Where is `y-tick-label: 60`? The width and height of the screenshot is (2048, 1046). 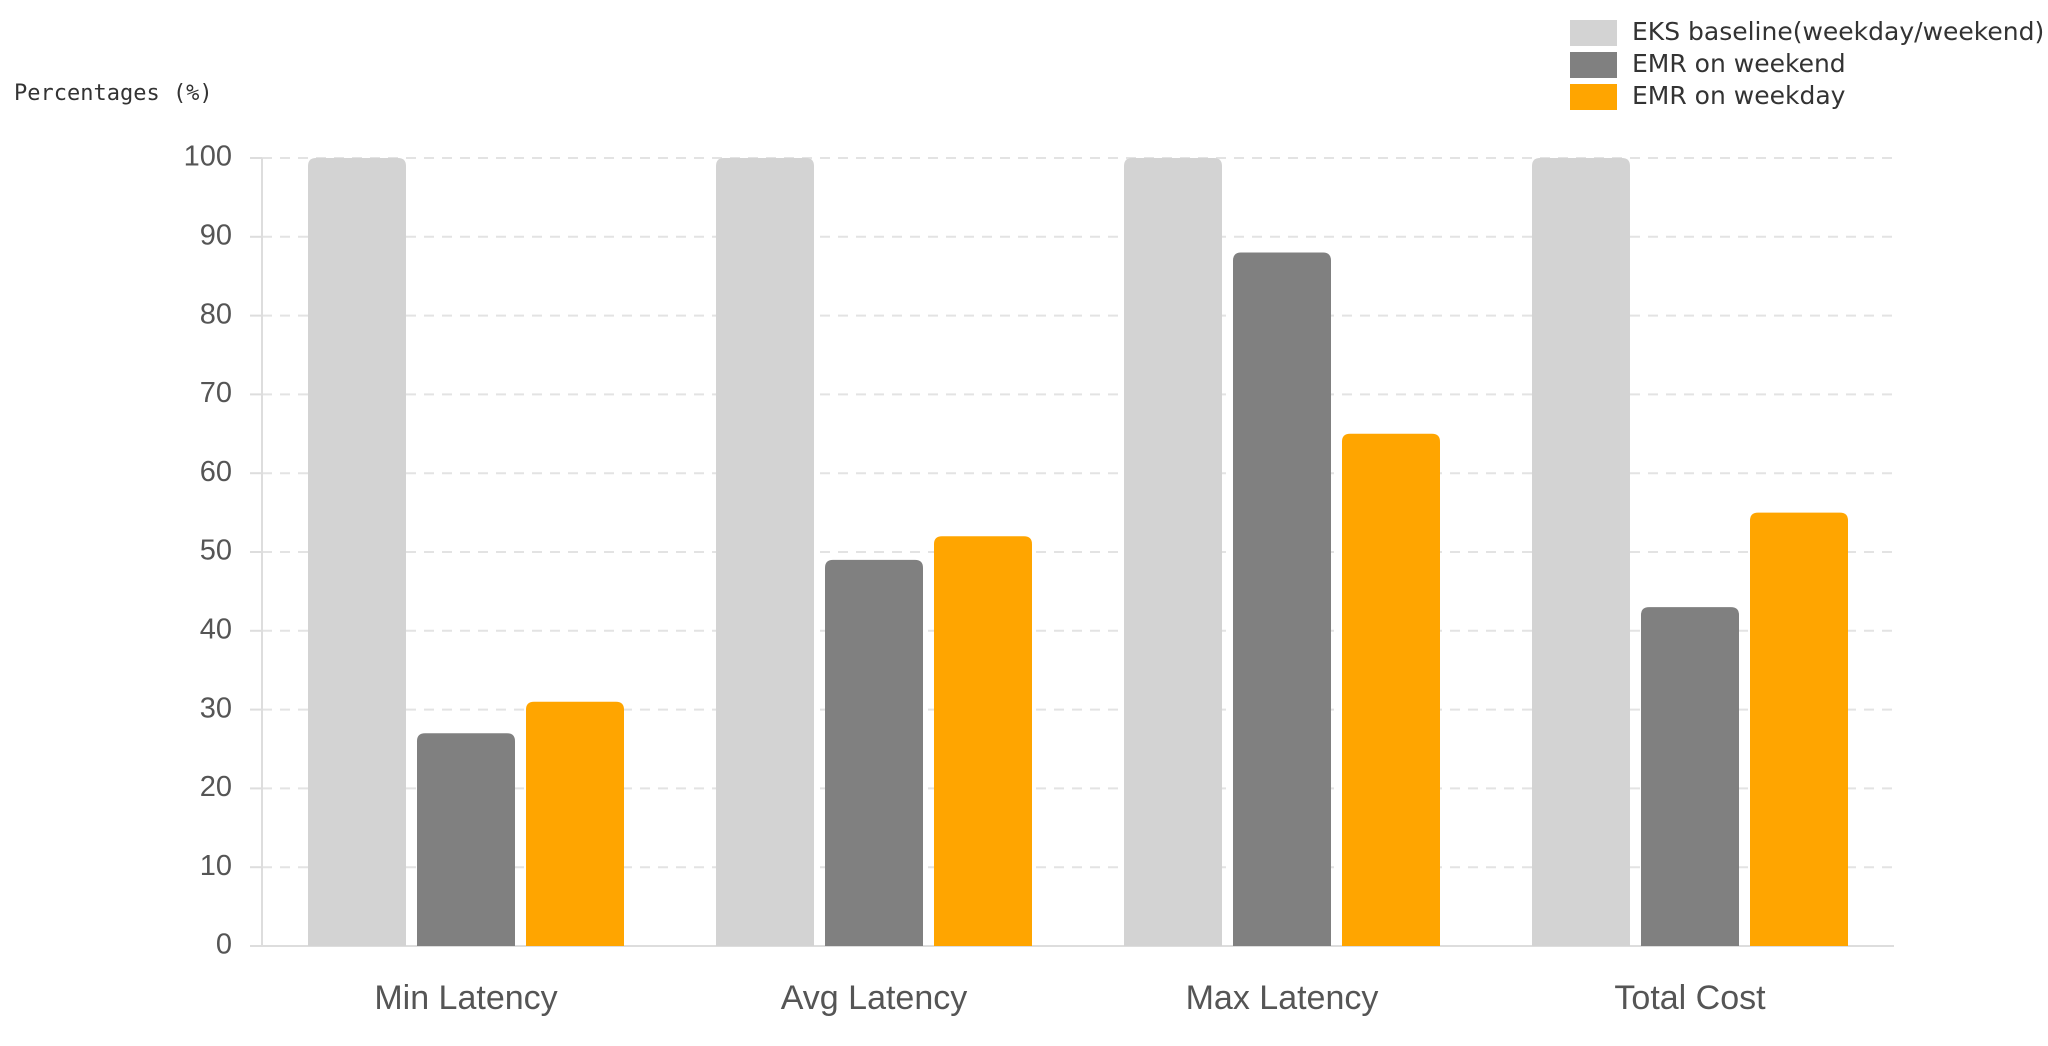 y-tick-label: 60 is located at coordinates (216, 472).